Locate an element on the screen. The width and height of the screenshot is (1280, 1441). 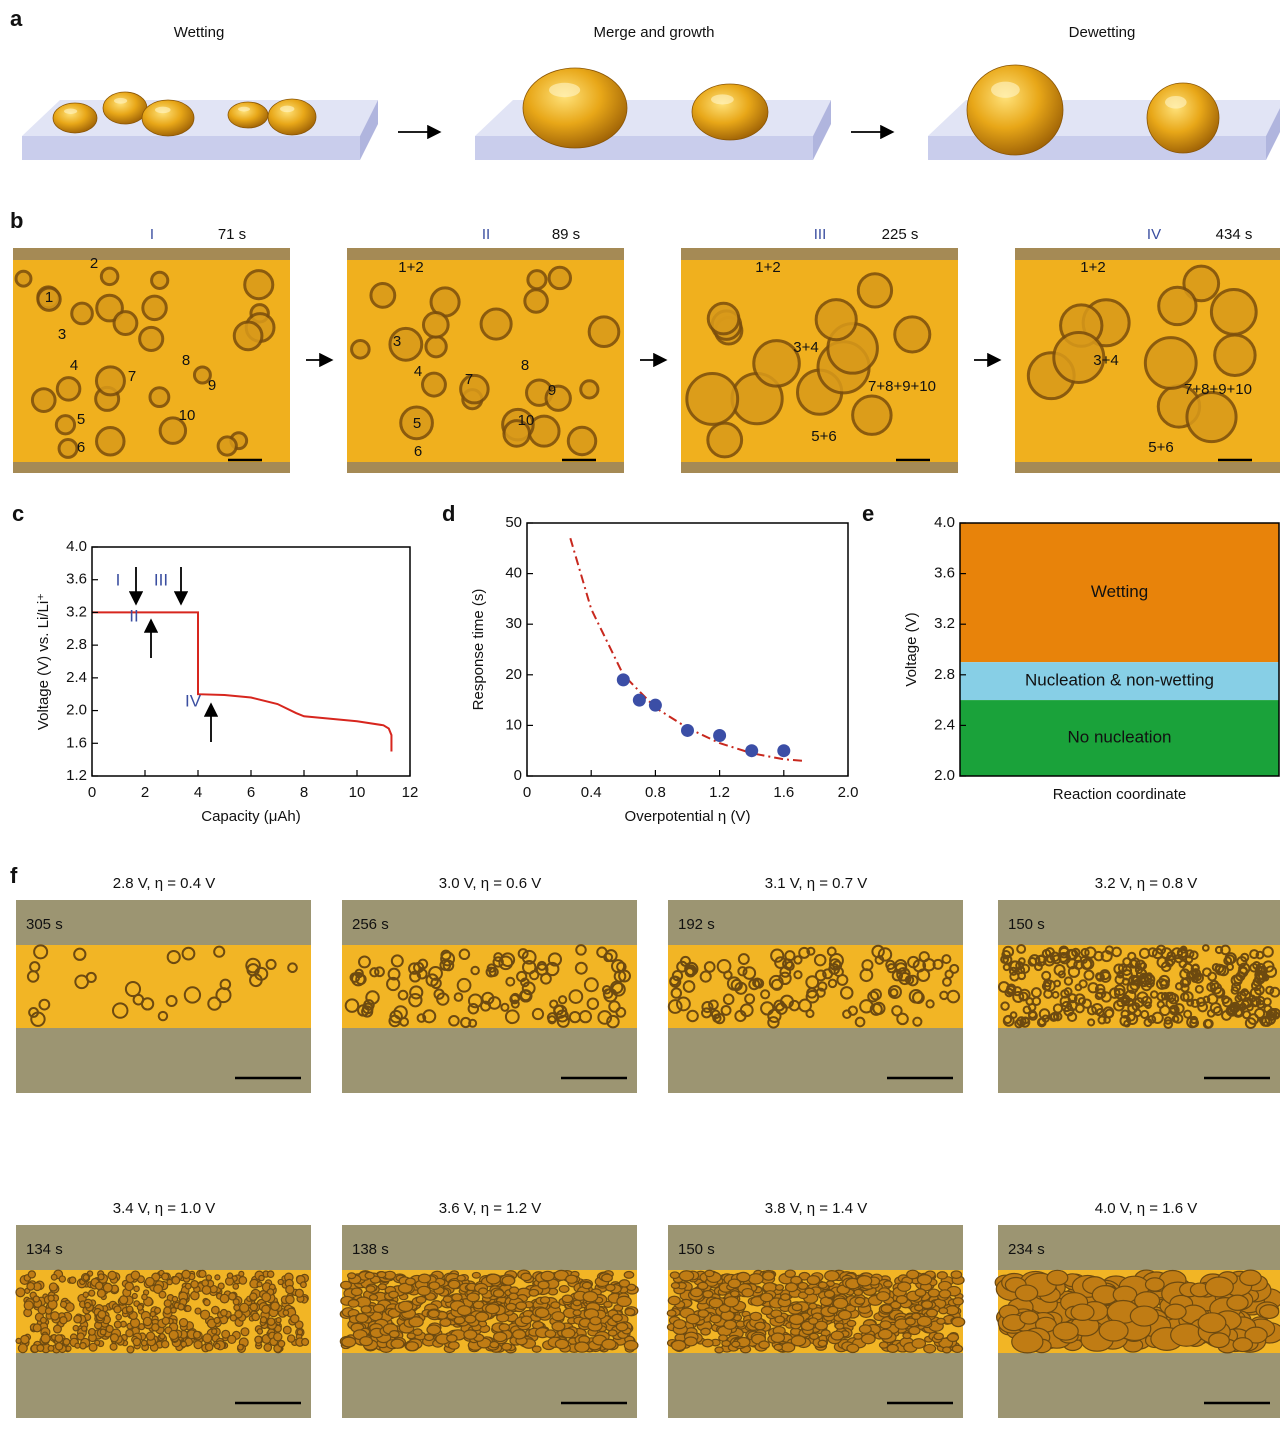
x-tick-label: 8 is located at coordinates (304, 792).